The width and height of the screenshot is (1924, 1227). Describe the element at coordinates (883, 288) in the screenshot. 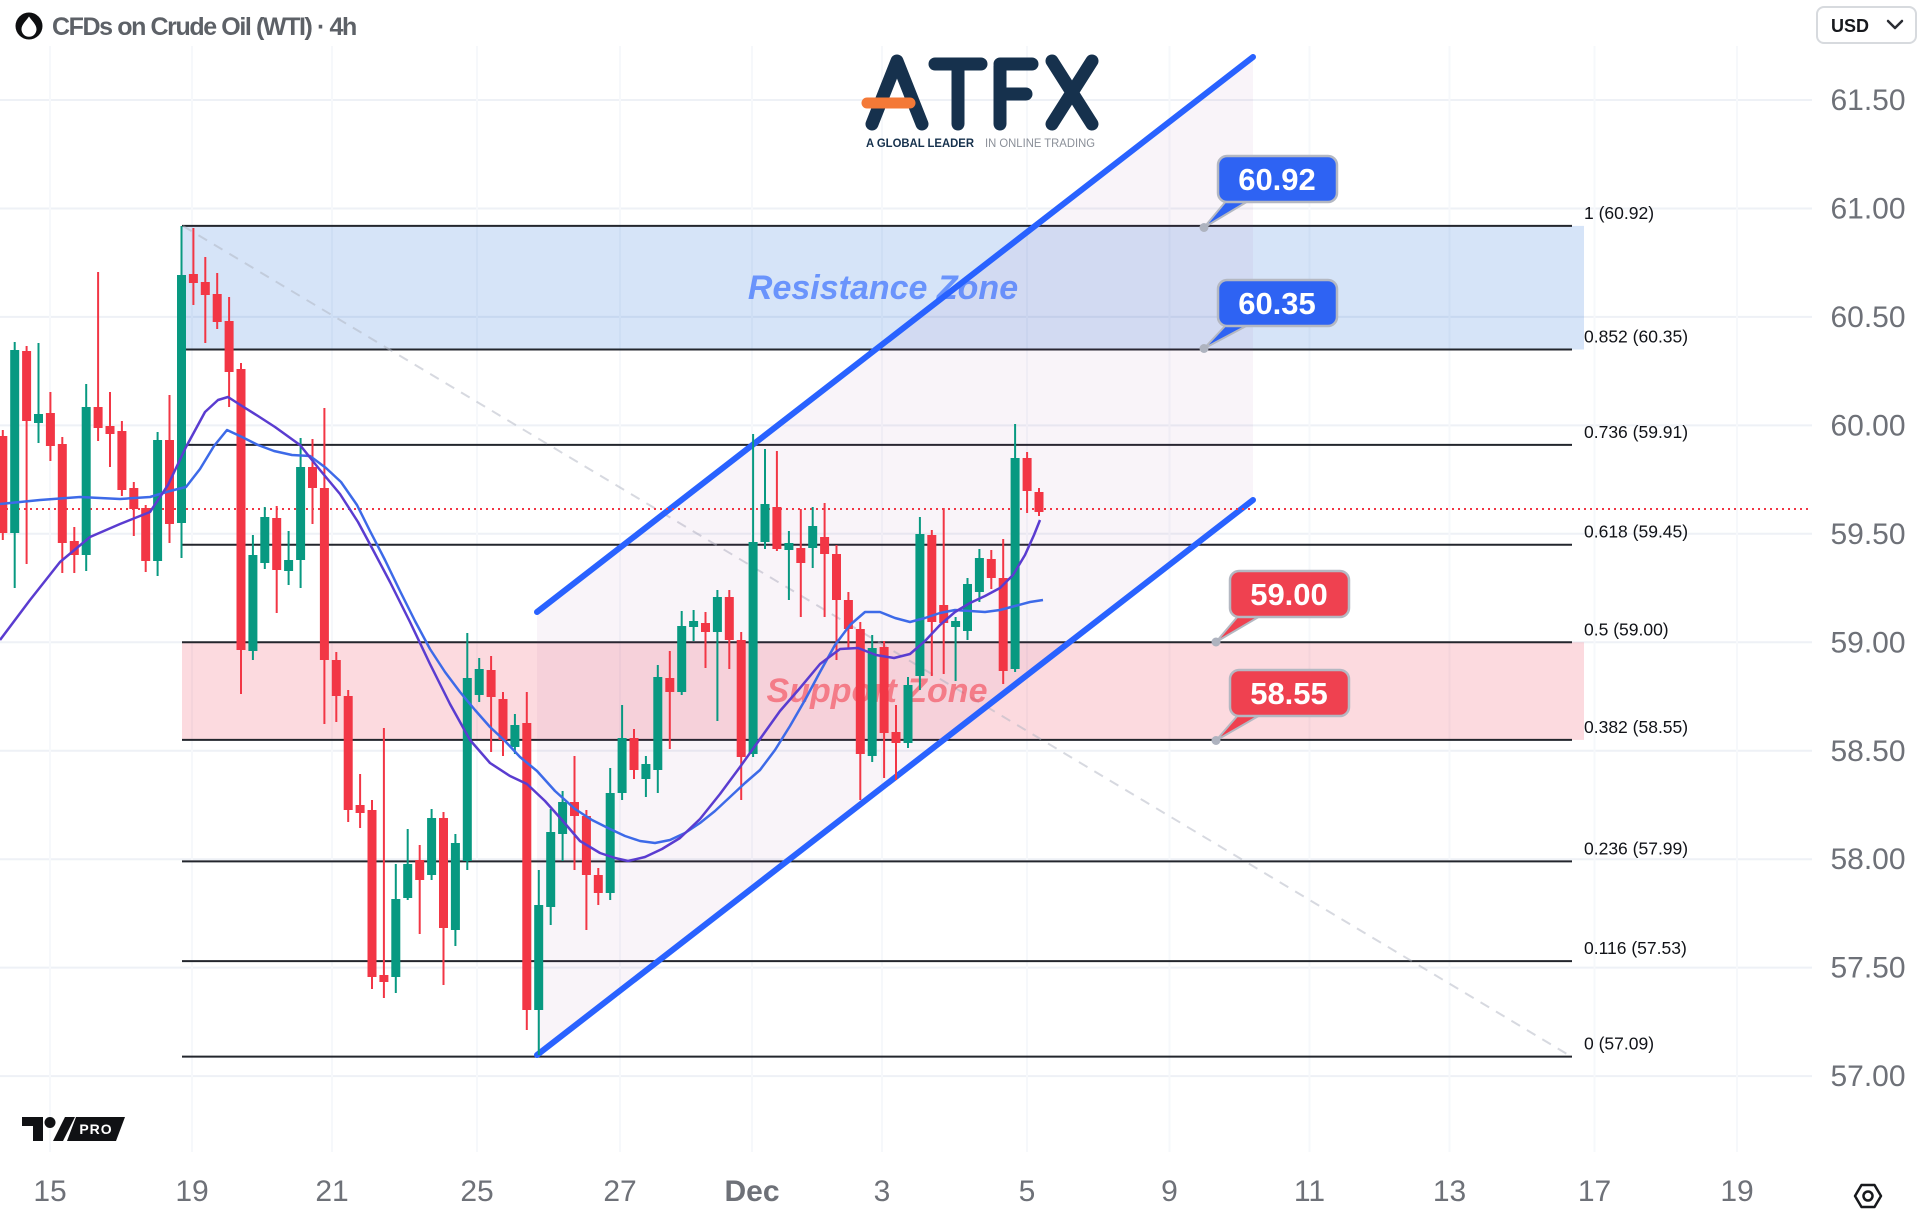

I see `svg-text: Resistance Zone` at that location.